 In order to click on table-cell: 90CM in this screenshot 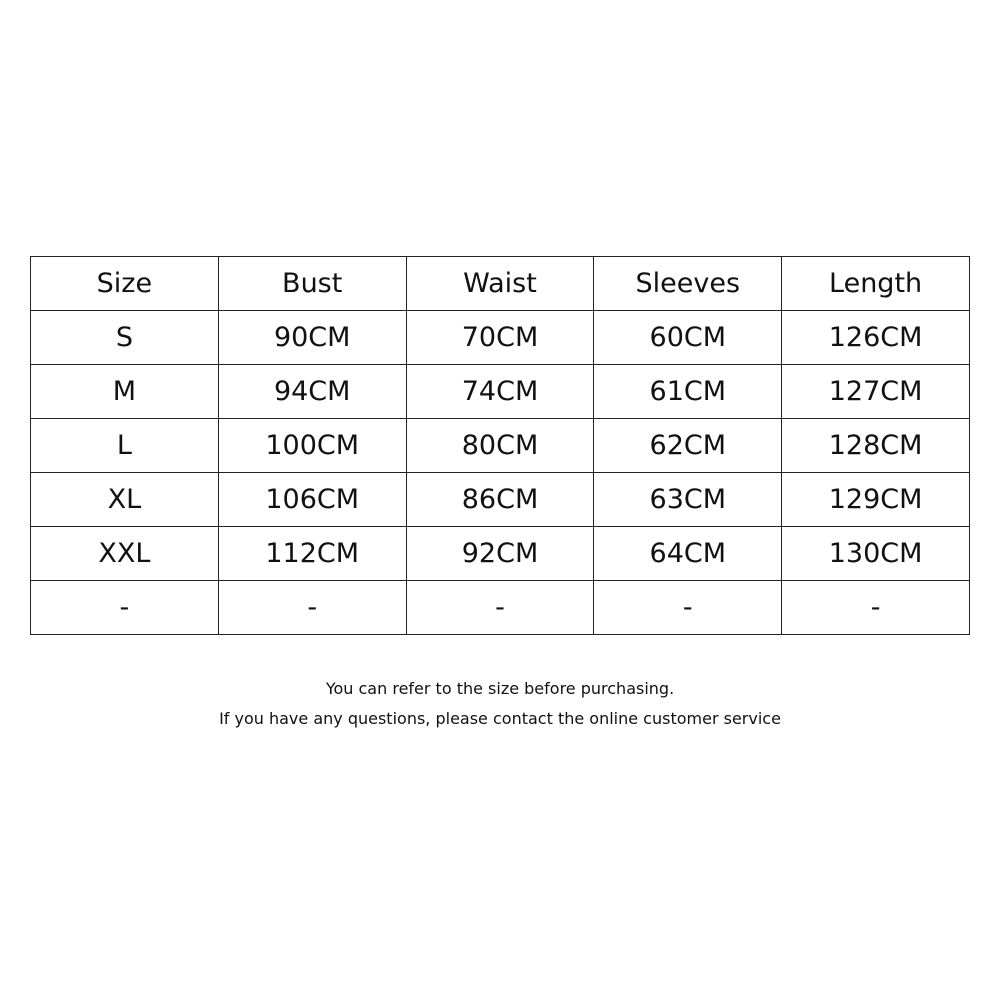, I will do `click(312, 337)`.